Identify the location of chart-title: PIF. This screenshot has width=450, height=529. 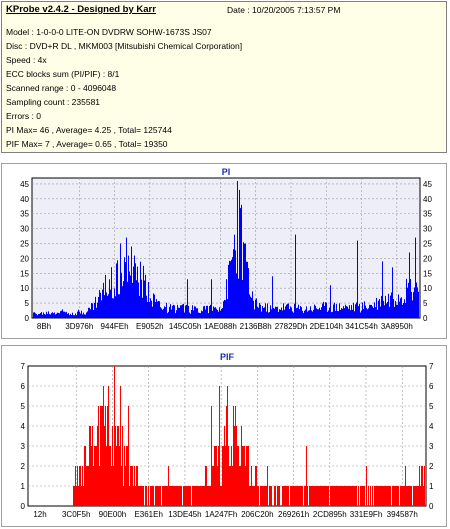
(227, 357).